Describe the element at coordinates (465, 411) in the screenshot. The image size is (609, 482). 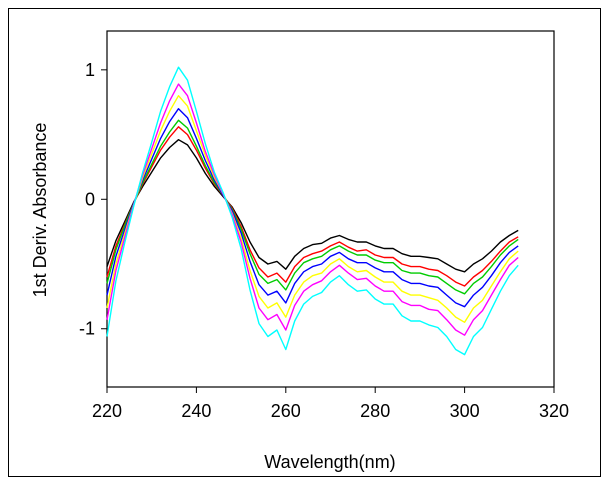
I see `x-tick-label: 300` at that location.